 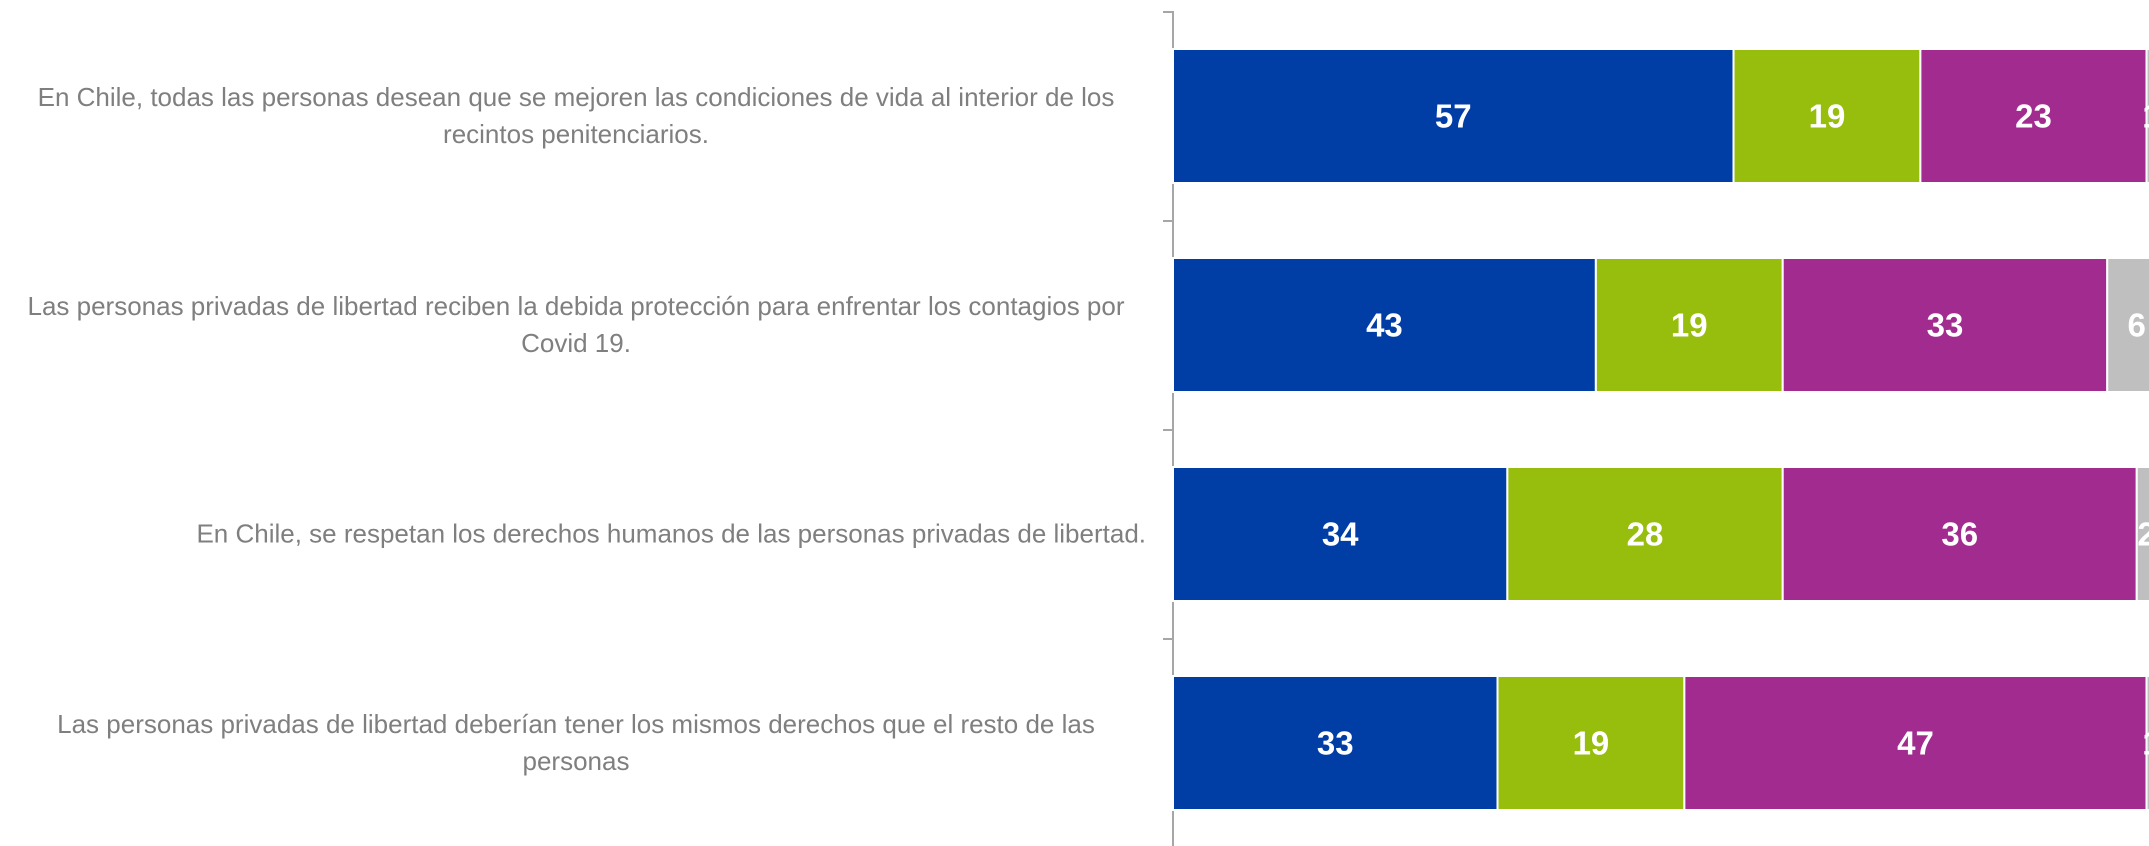 I want to click on data-label: 36, so click(x=1959, y=534).